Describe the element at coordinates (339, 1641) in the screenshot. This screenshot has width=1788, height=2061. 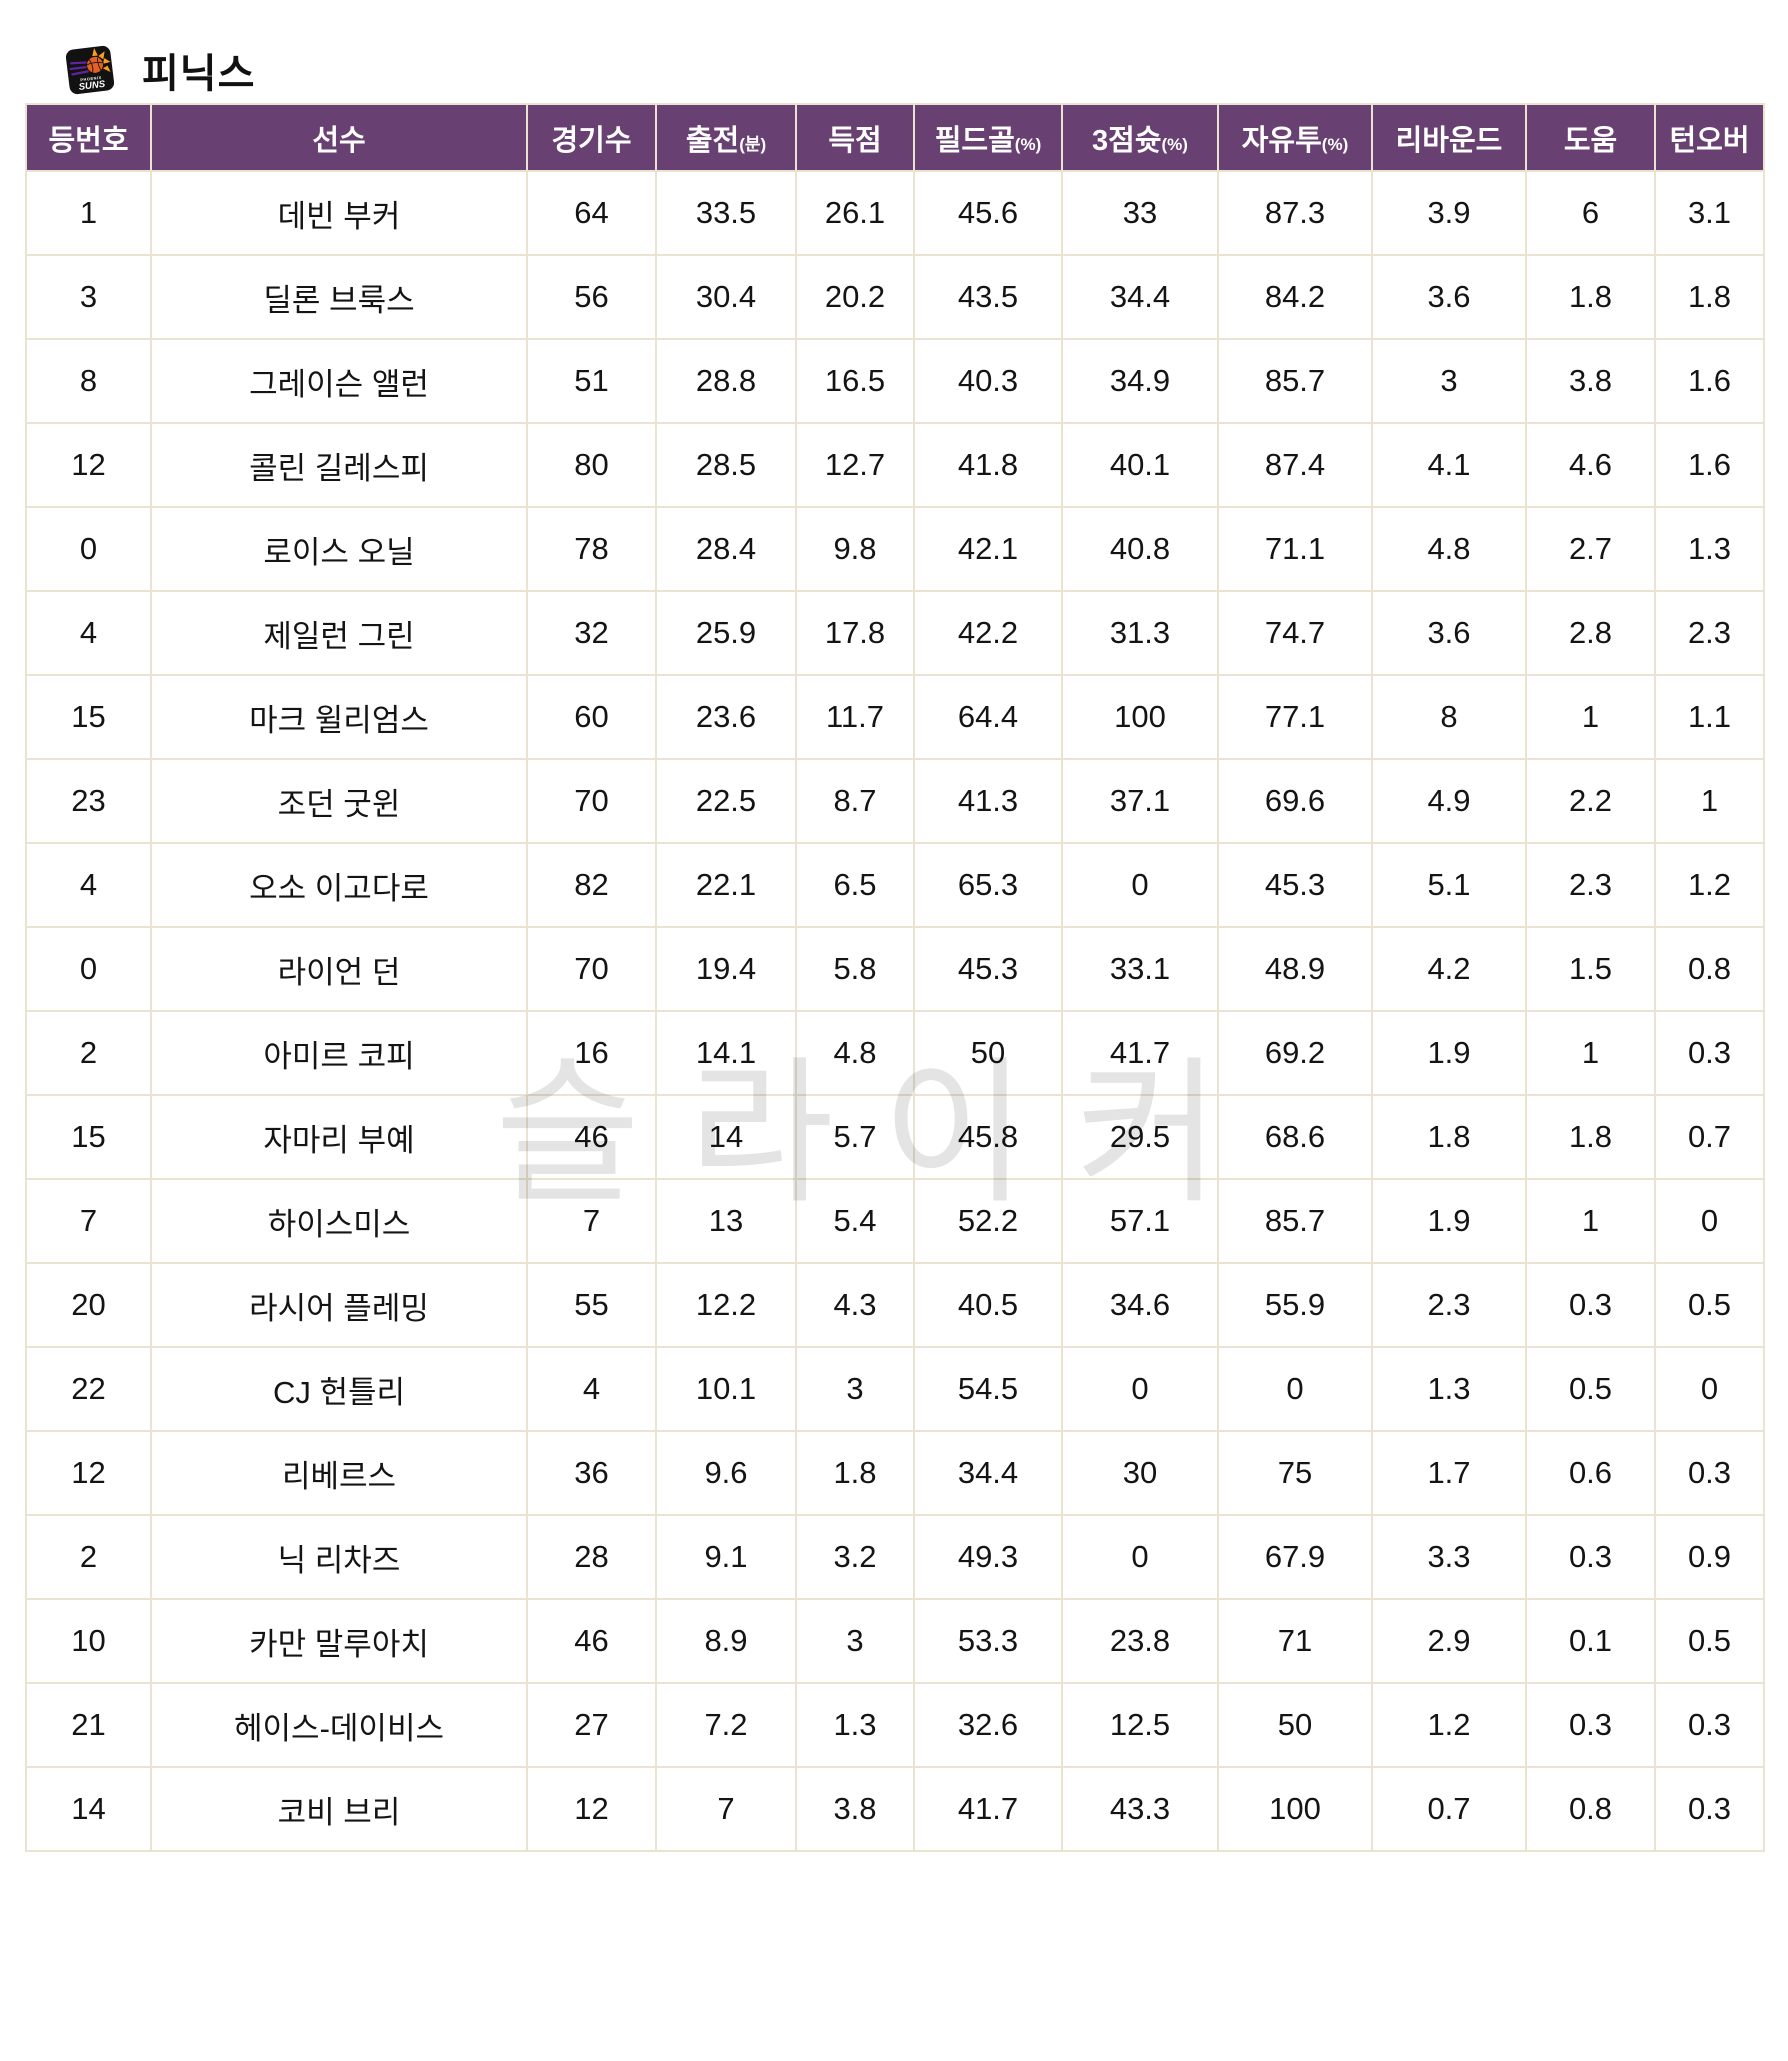
I see `cell-player: 카만 말루아치` at that location.